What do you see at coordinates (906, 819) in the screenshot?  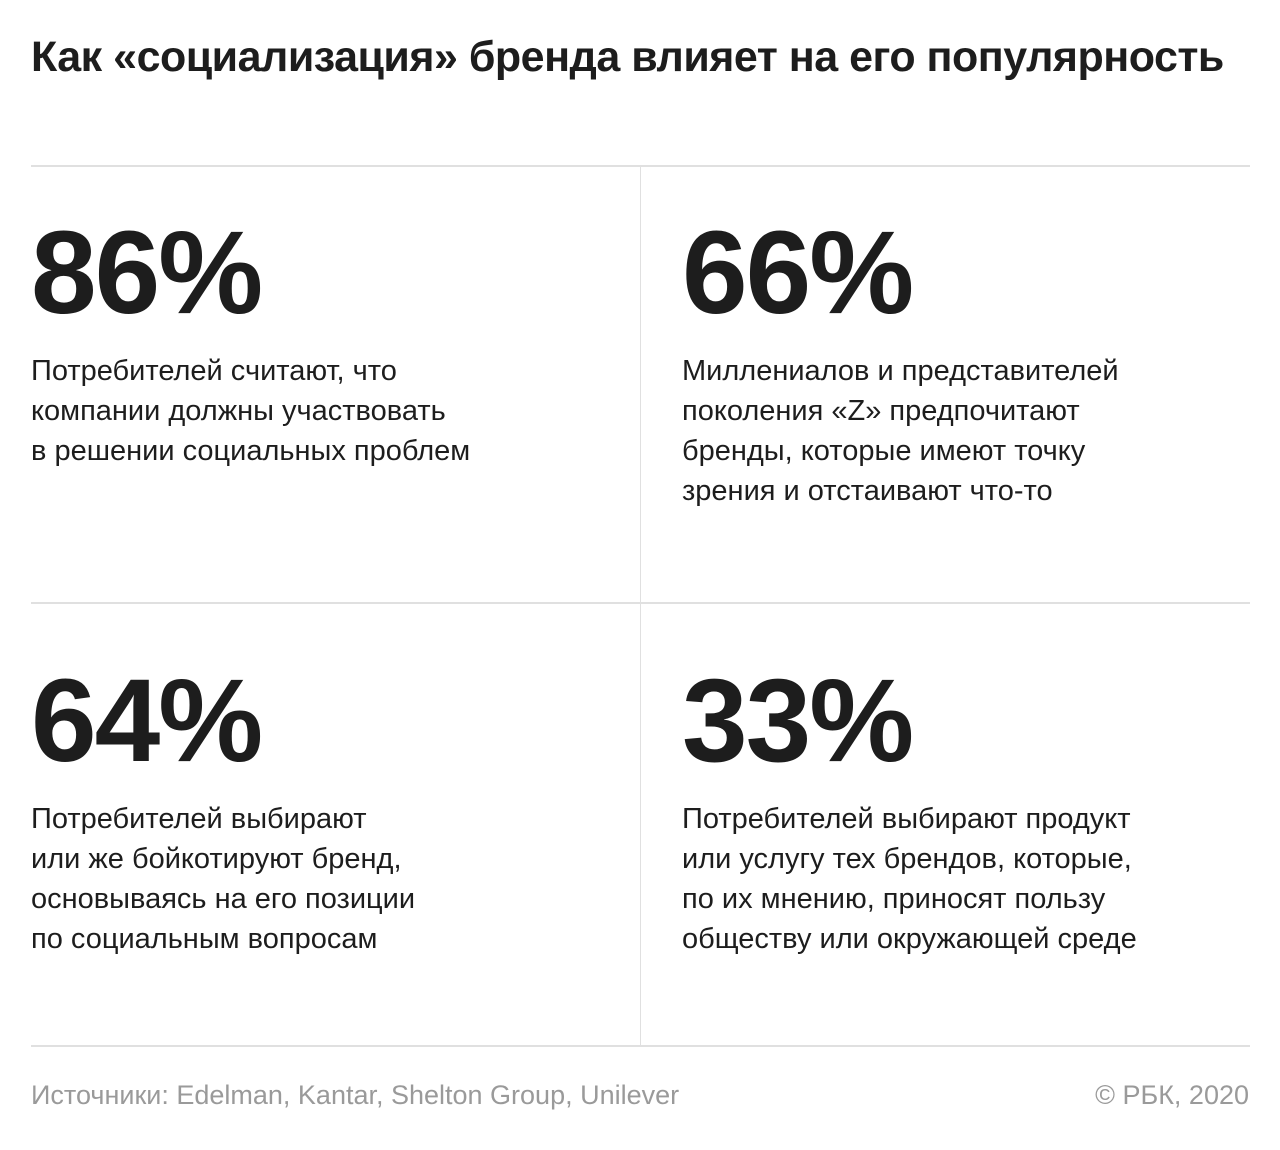 I see `desc-line: Потребителей выбирают продукт` at bounding box center [906, 819].